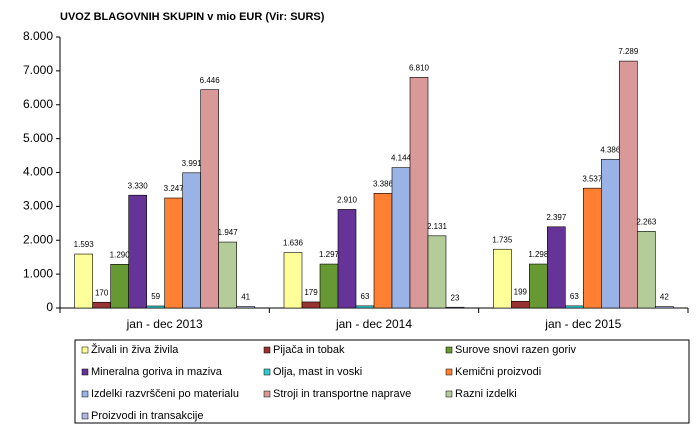  What do you see at coordinates (329, 254) in the screenshot?
I see `data-label: 1.297` at bounding box center [329, 254].